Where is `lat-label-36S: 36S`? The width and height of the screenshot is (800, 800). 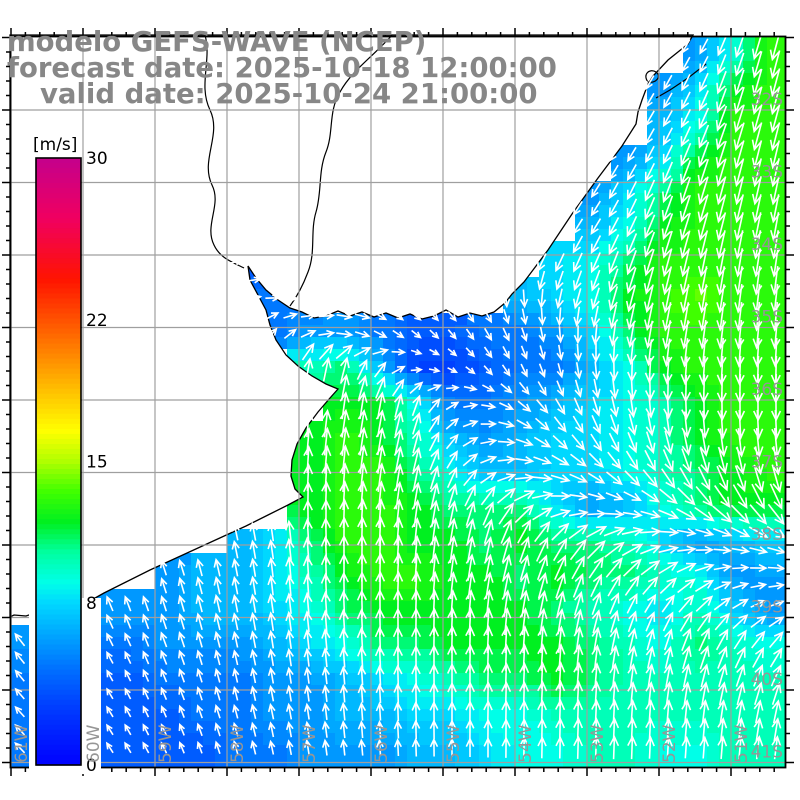 lat-label-36S: 36S is located at coordinates (767, 390).